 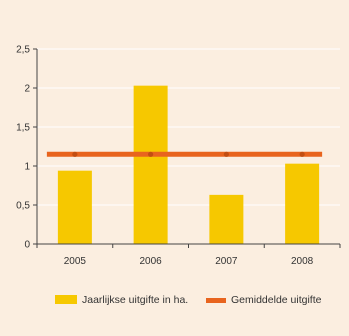 I want to click on y-tick-label: 0, so click(x=27, y=245).